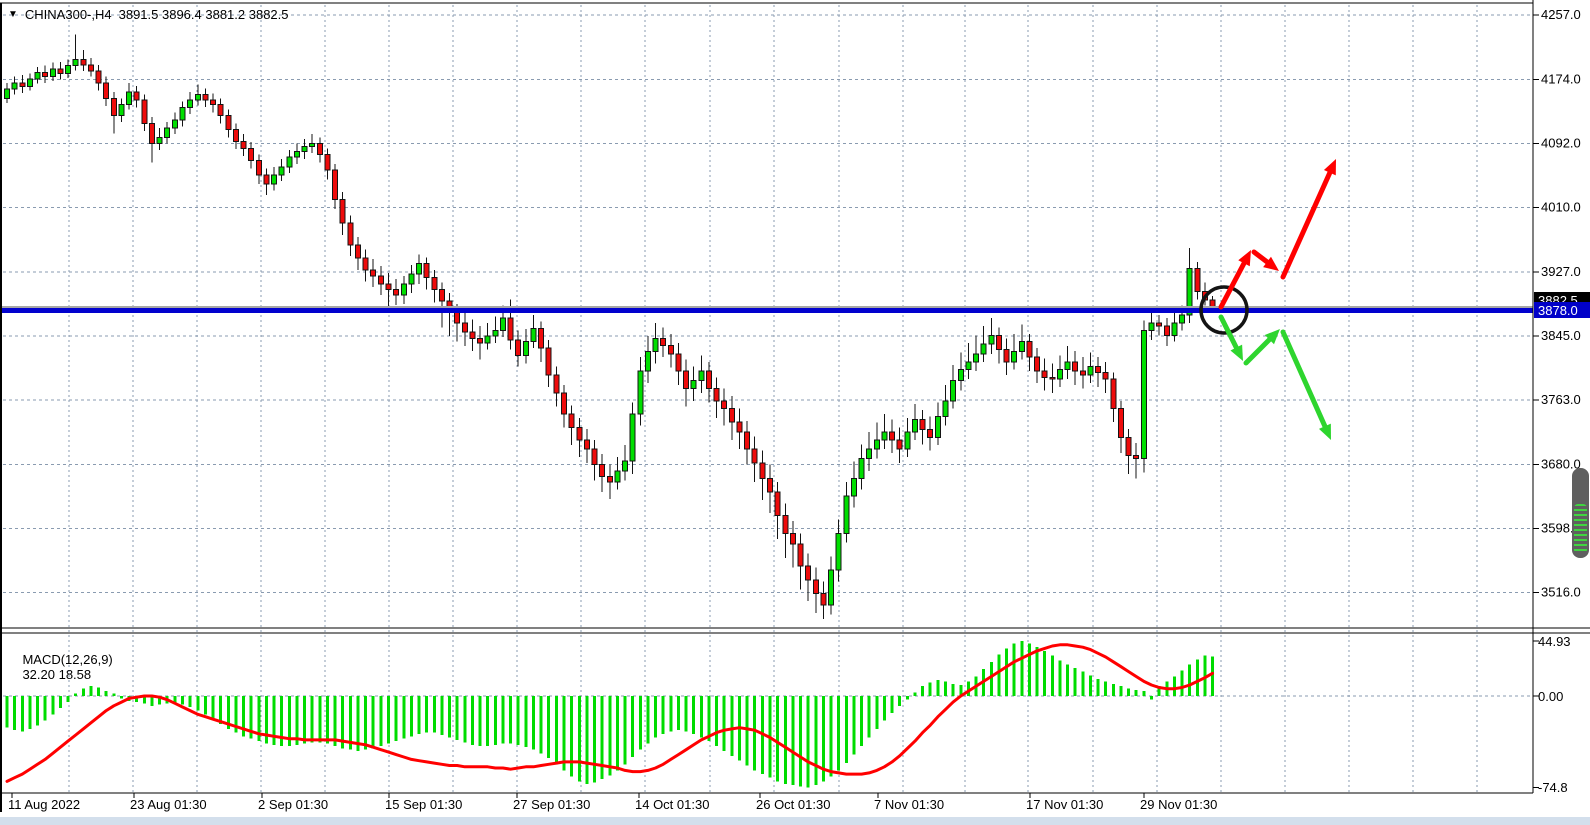 This screenshot has width=1590, height=825. Describe the element at coordinates (1272, 337) in the screenshot. I see `bearish-scenario-arrow-head` at that location.